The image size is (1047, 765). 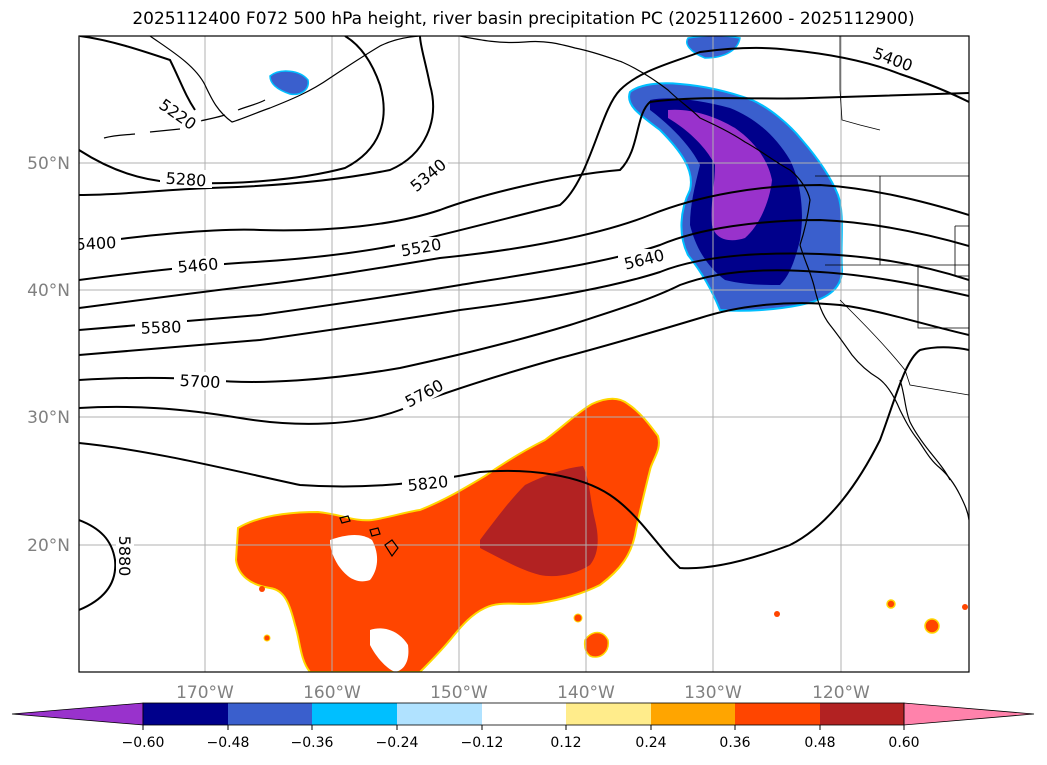 What do you see at coordinates (48, 164) in the screenshot?
I see `lat-label-50n: 50°N` at bounding box center [48, 164].